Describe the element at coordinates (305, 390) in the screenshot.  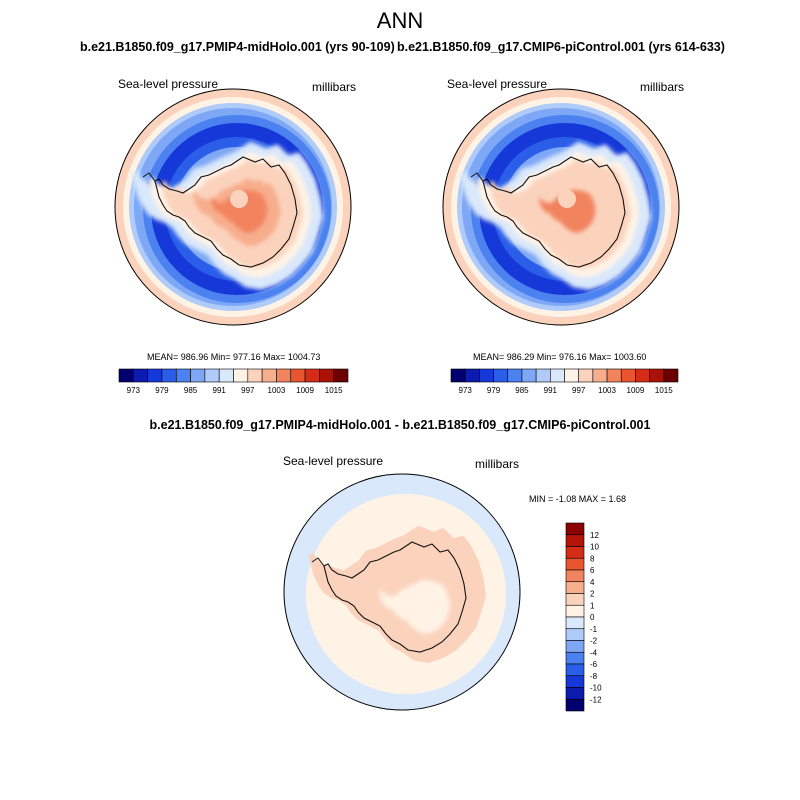
I see `colorbar-tick-label: 1009` at that location.